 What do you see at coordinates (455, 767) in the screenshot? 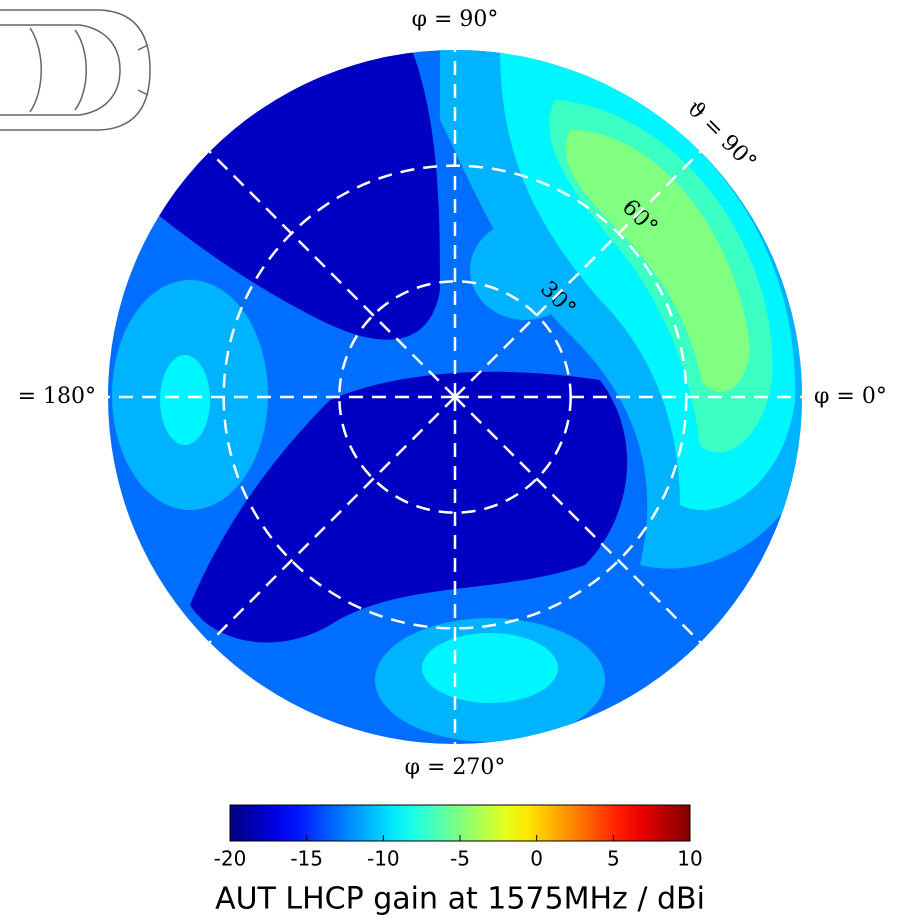
I see `phi-label: φ = 270°` at bounding box center [455, 767].